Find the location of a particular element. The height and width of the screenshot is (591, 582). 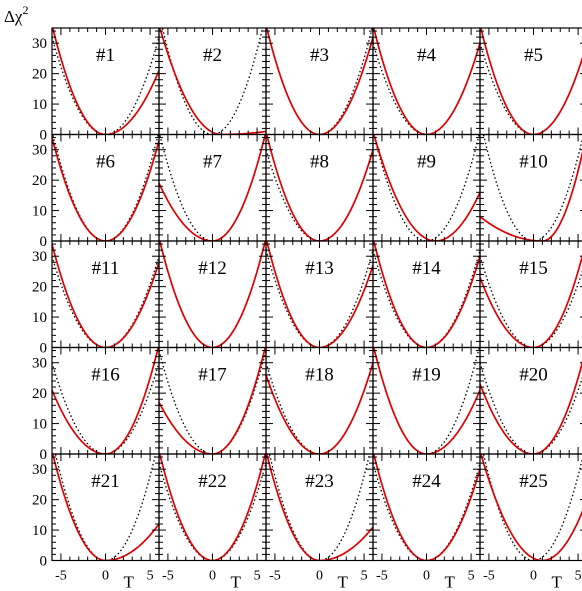

panel: #25 is located at coordinates (530, 507).